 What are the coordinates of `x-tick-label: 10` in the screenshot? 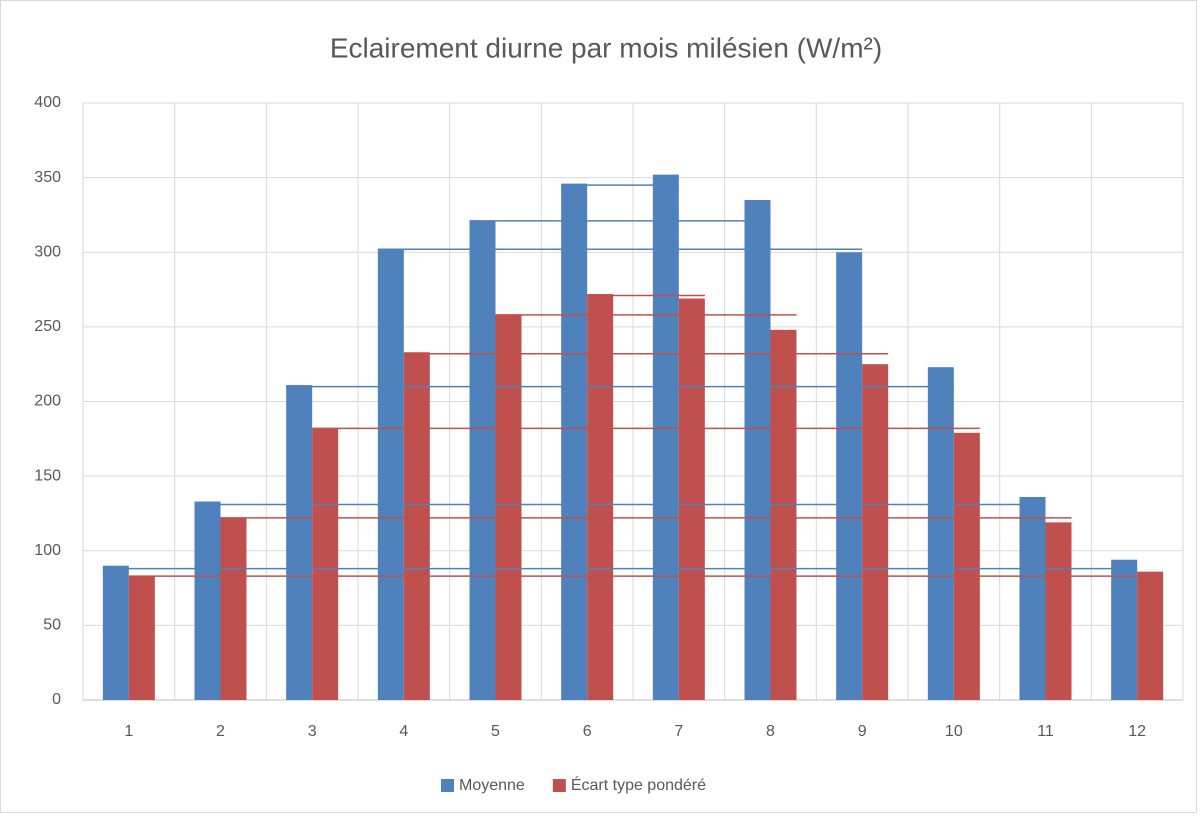 It's located at (954, 731).